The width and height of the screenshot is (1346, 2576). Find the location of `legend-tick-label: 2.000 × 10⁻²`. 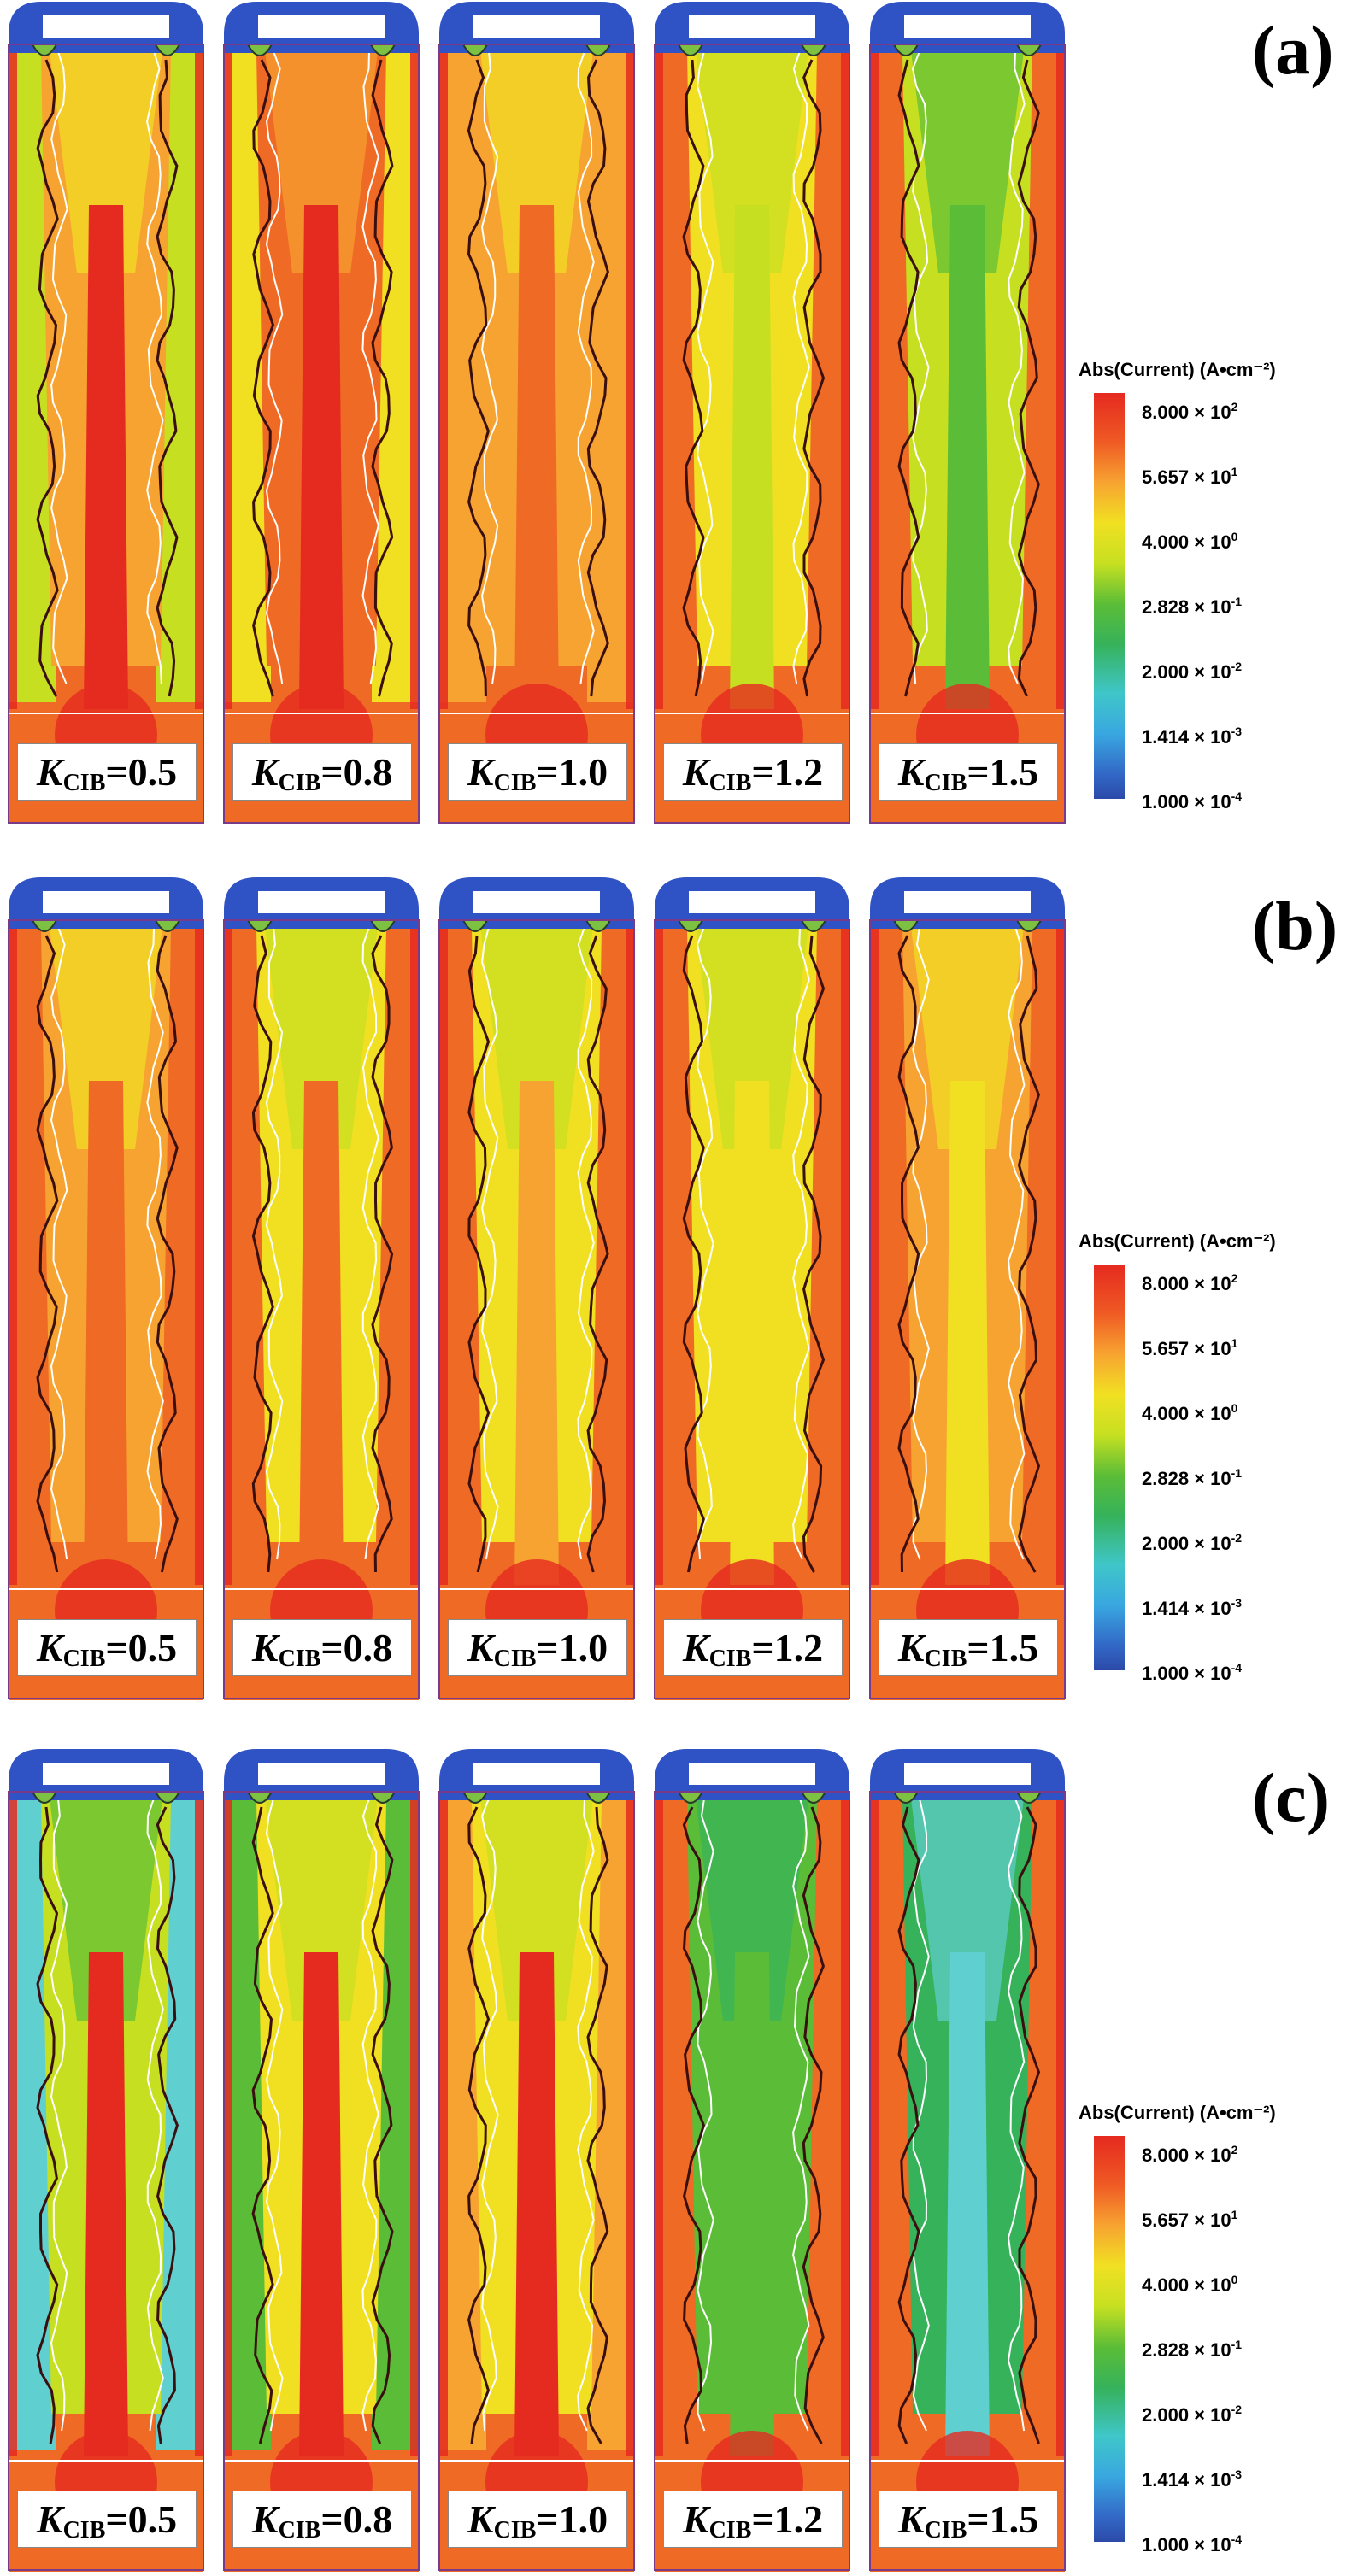

legend-tick-label: 2.000 × 10⁻² is located at coordinates (1192, 671).